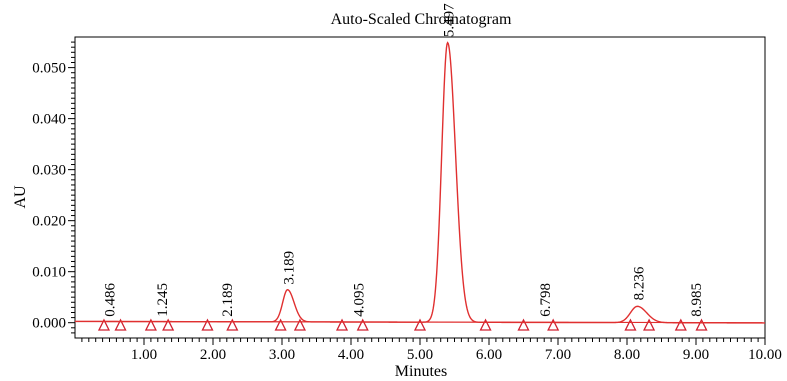 This screenshot has height=381, width=787. What do you see at coordinates (49, 222) in the screenshot?
I see `y-tick-label: 0.020` at bounding box center [49, 222].